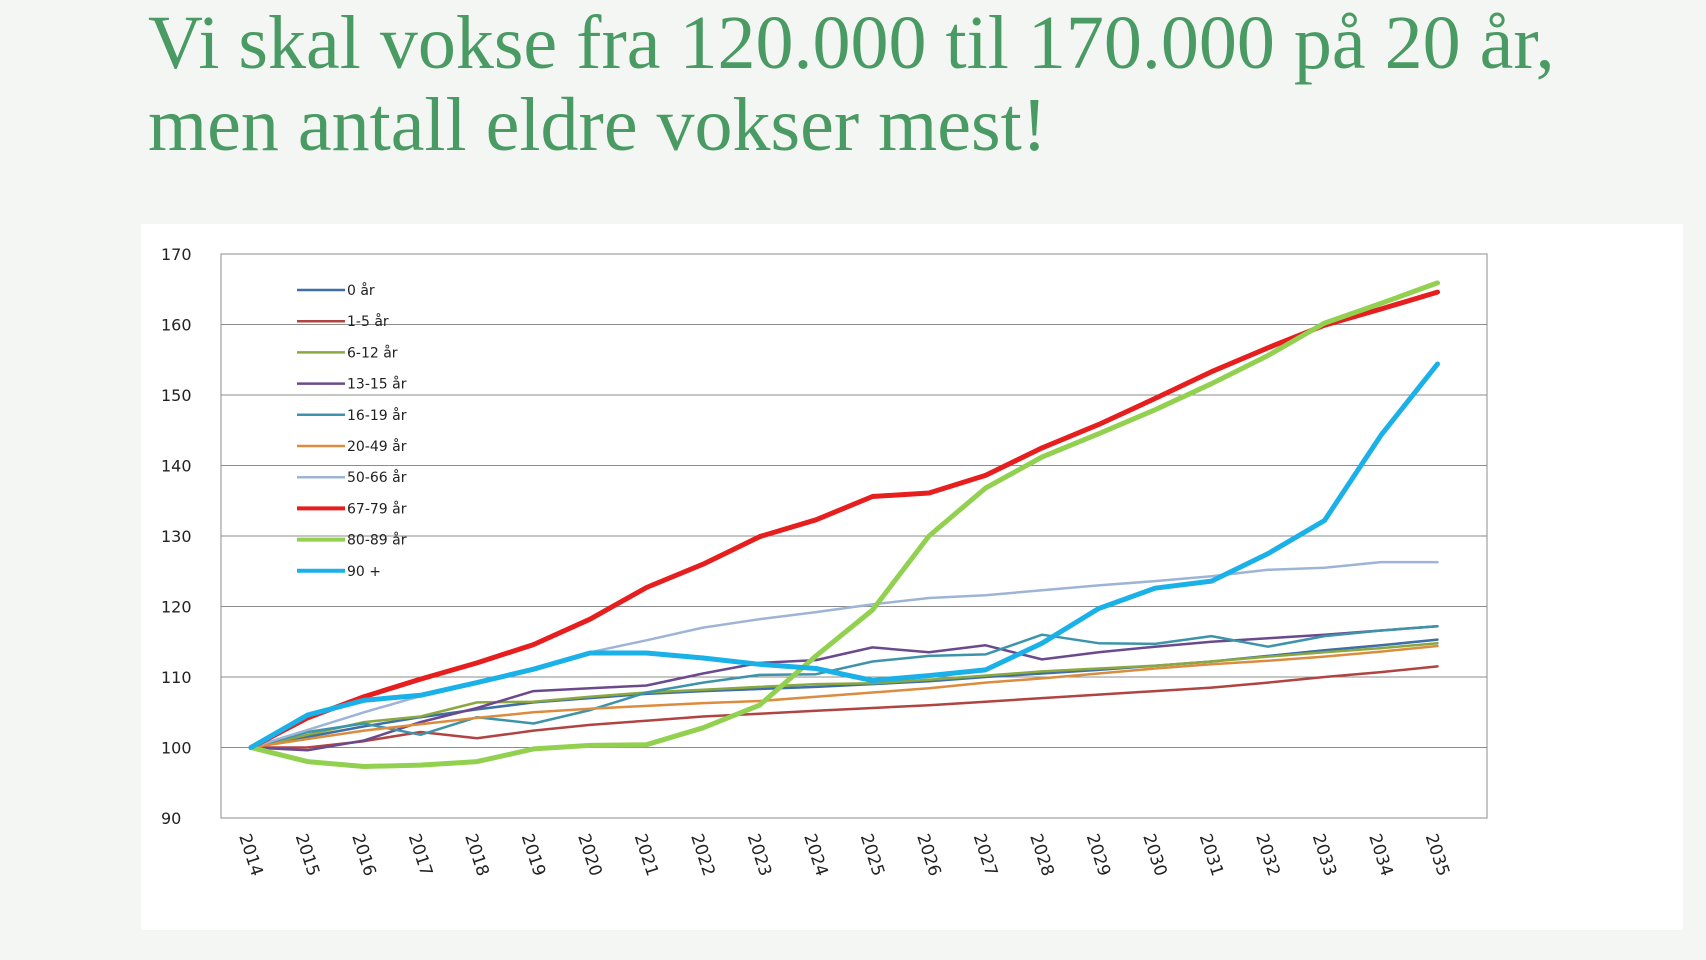 This screenshot has height=960, width=1706. I want to click on y-tick-label: 100, so click(176, 748).